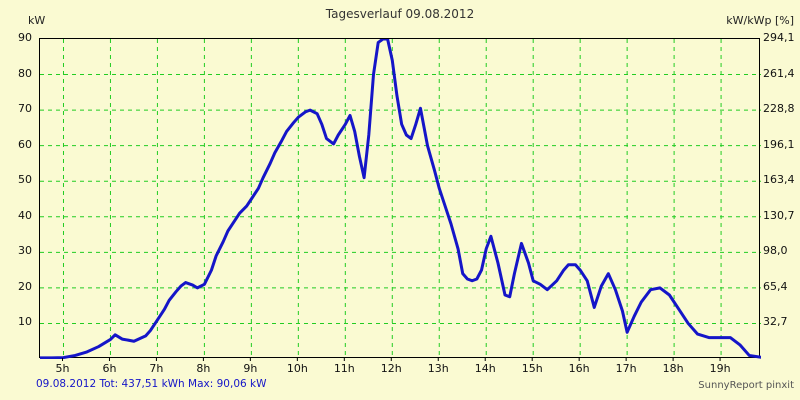 This screenshot has height=400, width=800. I want to click on x-axis-tick-marks, so click(391, 359).